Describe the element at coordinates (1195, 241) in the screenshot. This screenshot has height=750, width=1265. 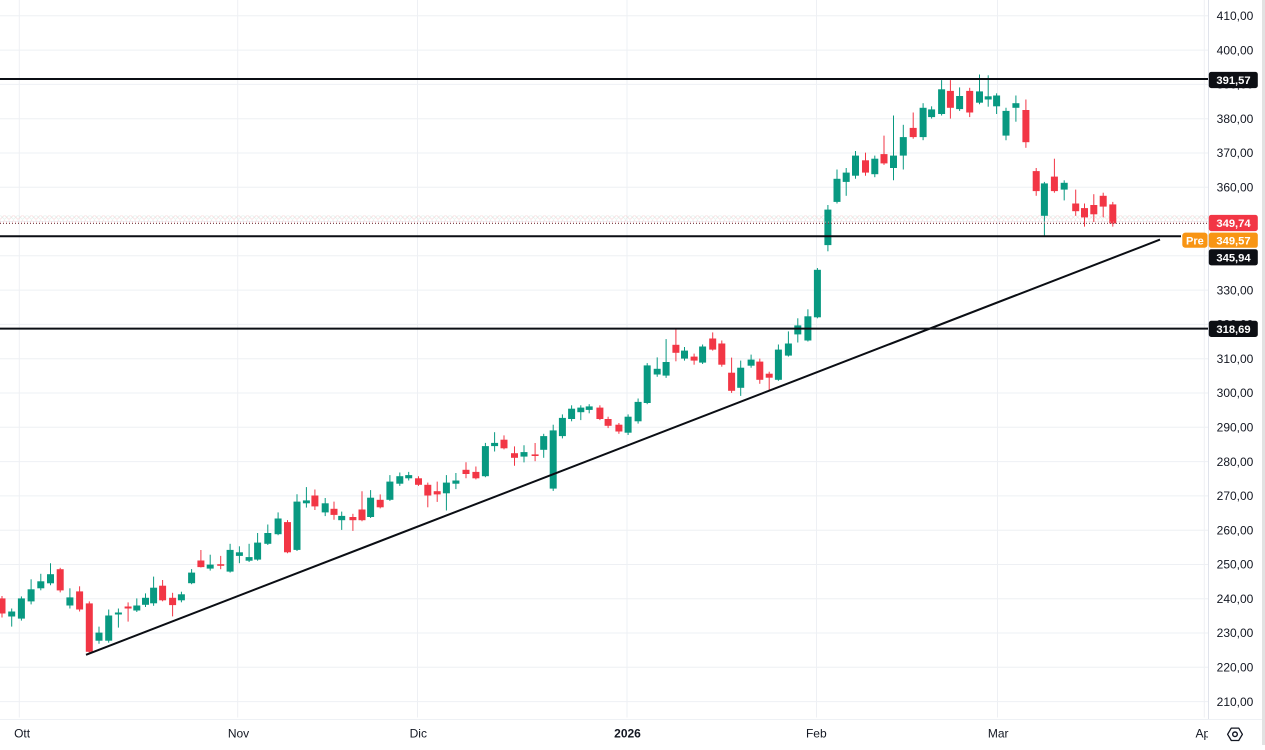
I see `svg-text: Pre` at that location.